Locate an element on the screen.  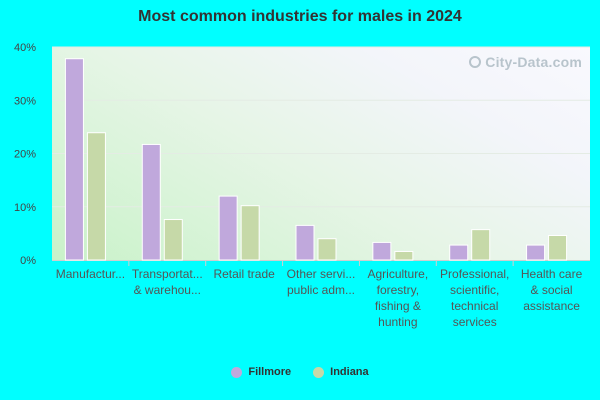
y-tick-label: 30% is located at coordinates (25, 101).